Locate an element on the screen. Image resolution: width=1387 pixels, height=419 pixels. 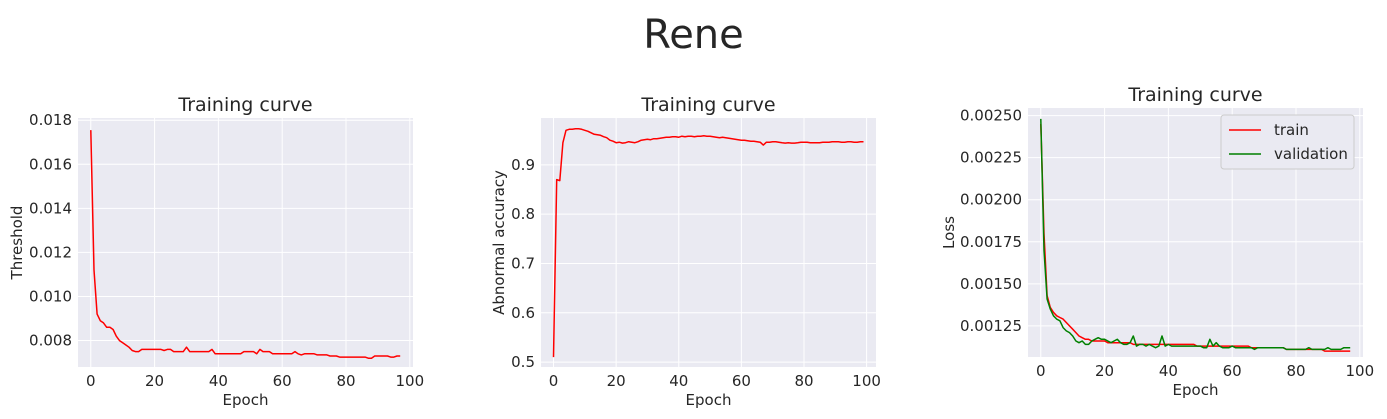
y-tick-label: 0.5 is located at coordinates (523, 362).